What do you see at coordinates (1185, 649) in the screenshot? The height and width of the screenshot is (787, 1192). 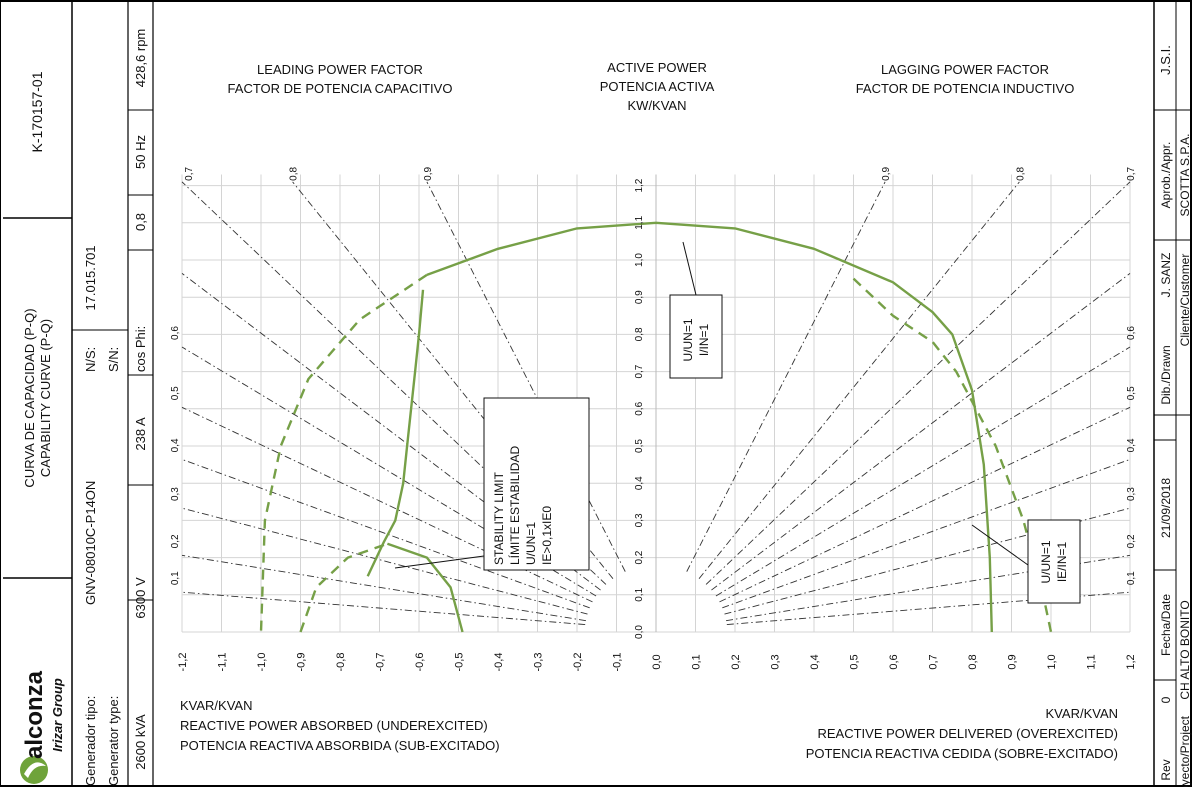 I see `proyecto-value: CH ALTO BONITO` at bounding box center [1185, 649].